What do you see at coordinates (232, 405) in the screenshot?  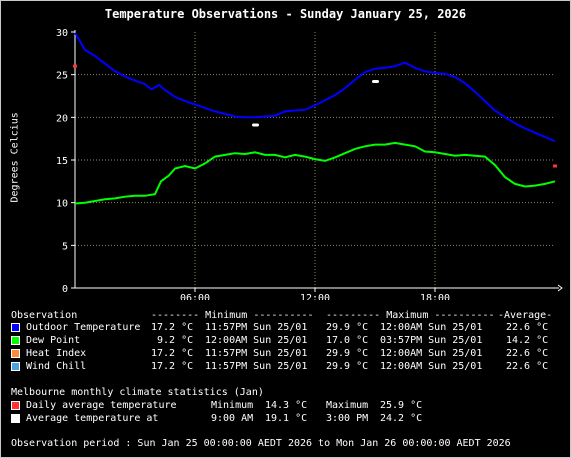 I see `climate-caption-1: Minimum` at bounding box center [232, 405].